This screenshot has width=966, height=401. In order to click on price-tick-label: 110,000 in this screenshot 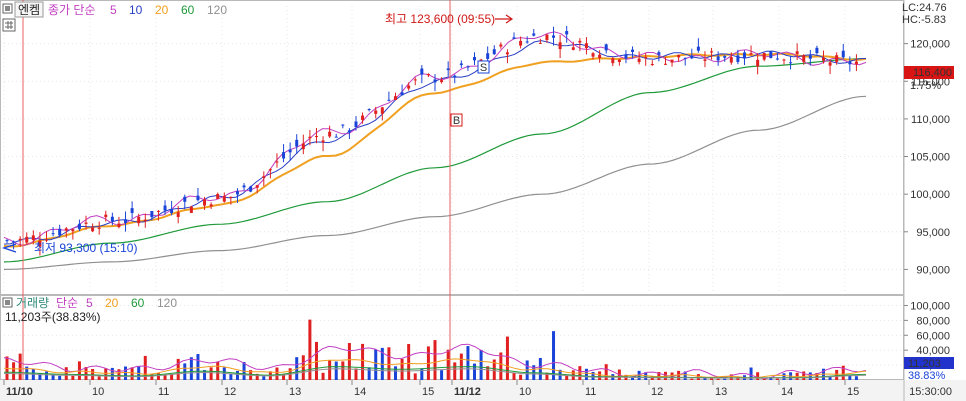, I will do `click(930, 120)`.